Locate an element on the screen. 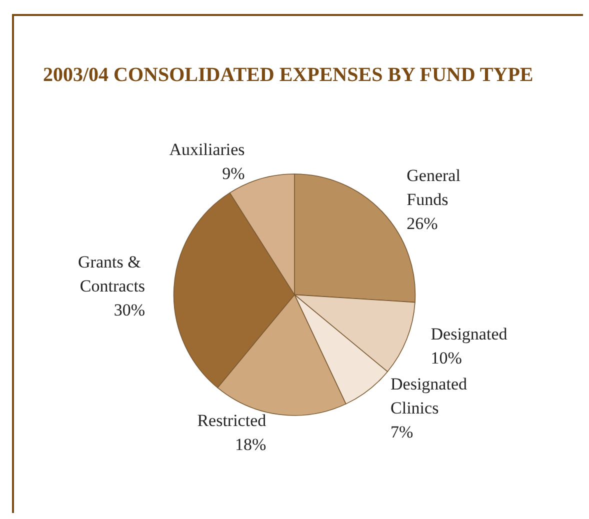 This screenshot has height=519, width=589. data-label: 9% is located at coordinates (233, 173).